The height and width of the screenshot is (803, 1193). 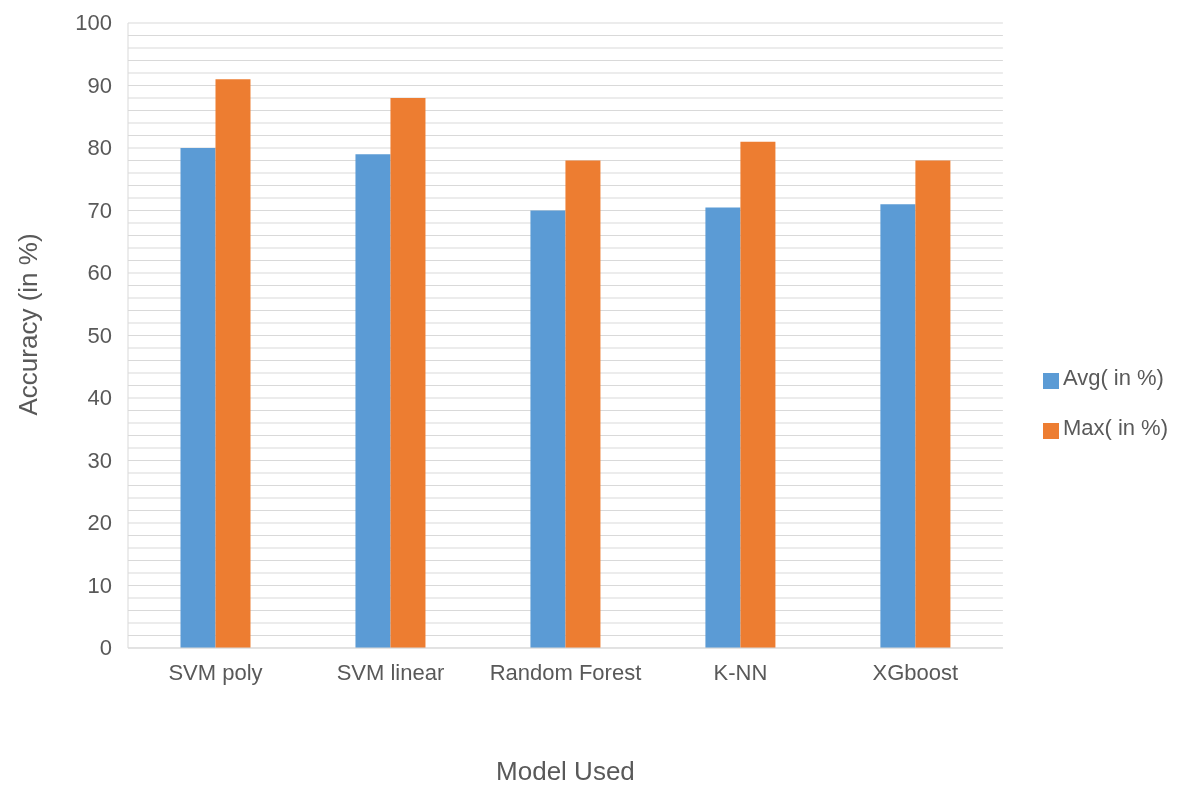 I want to click on x-tick-label: SVM linear, so click(x=390, y=672).